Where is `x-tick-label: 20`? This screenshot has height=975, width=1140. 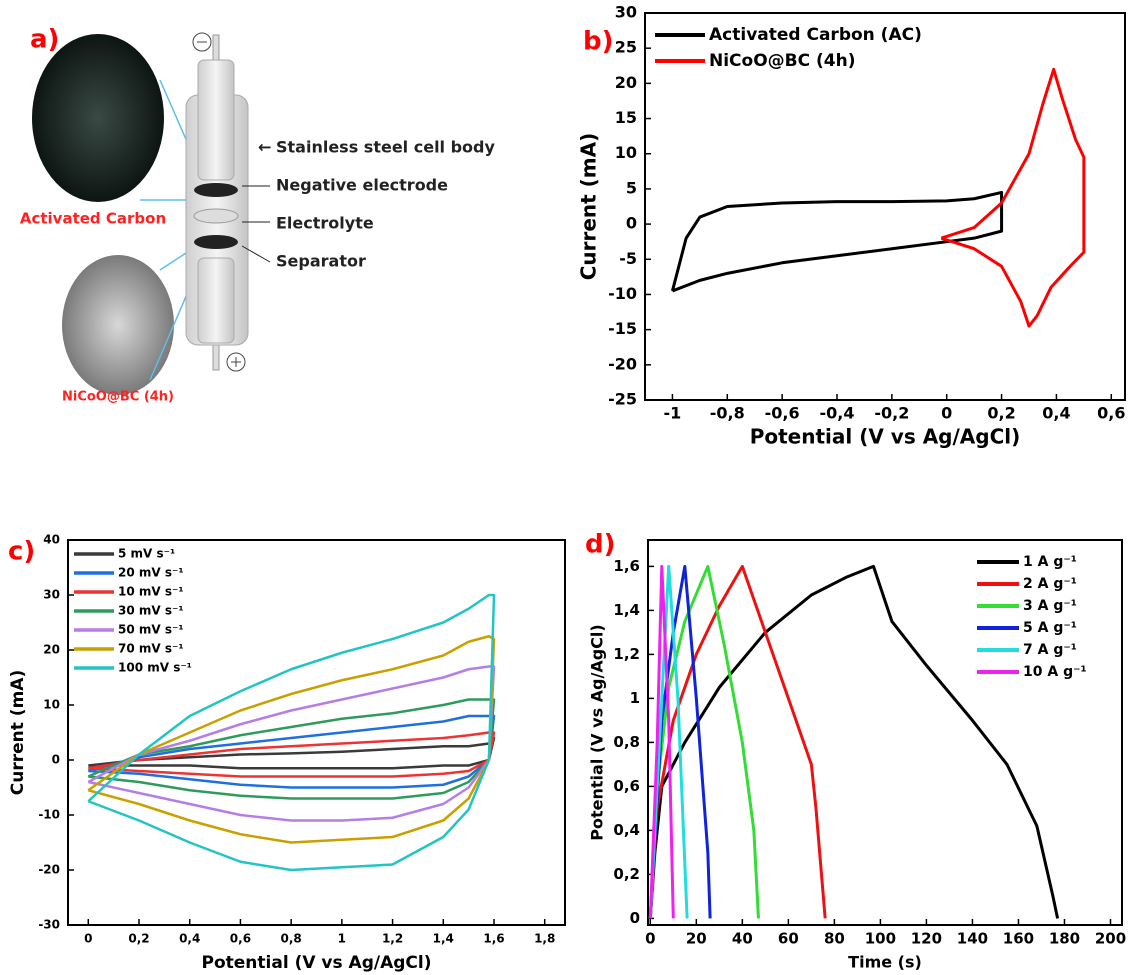 x-tick-label: 20 is located at coordinates (696, 939).